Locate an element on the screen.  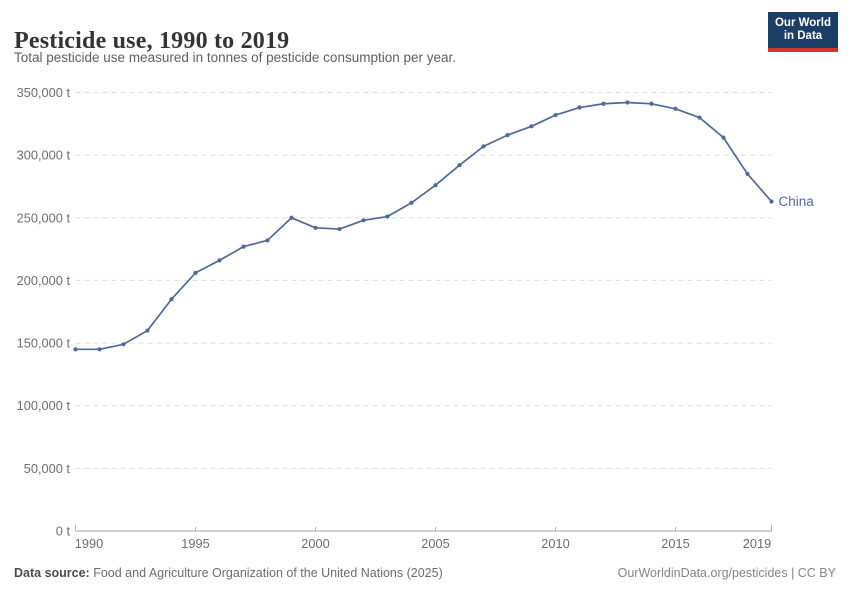
y-axis-tick-label: 0 t is located at coordinates (63, 531).